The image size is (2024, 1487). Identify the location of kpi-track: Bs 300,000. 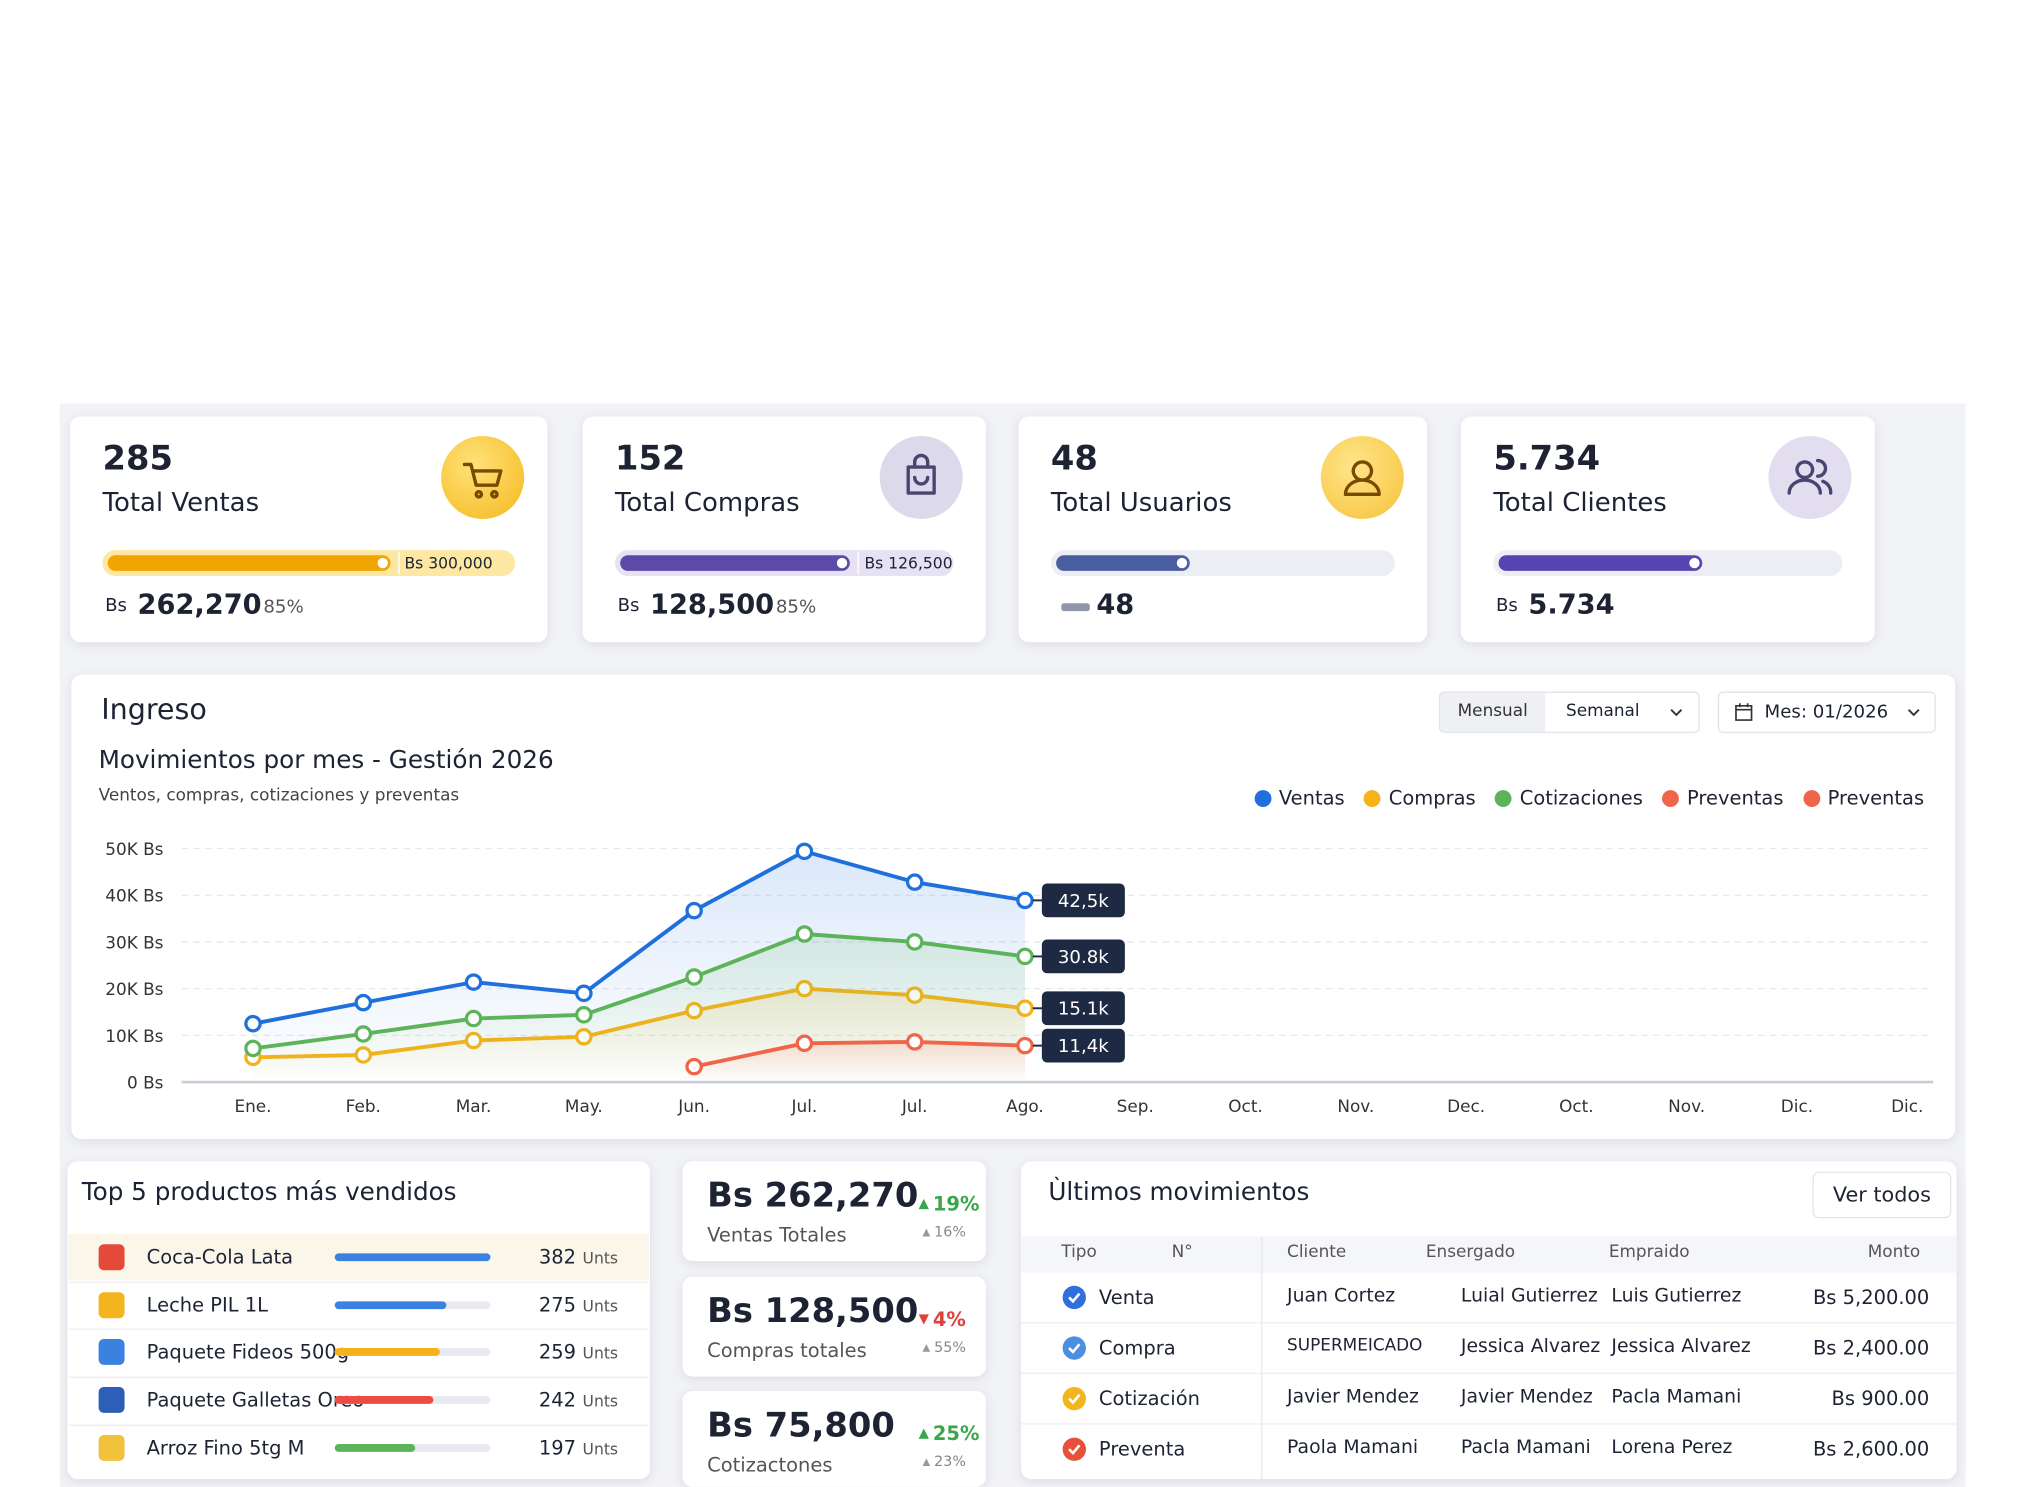
(309, 563).